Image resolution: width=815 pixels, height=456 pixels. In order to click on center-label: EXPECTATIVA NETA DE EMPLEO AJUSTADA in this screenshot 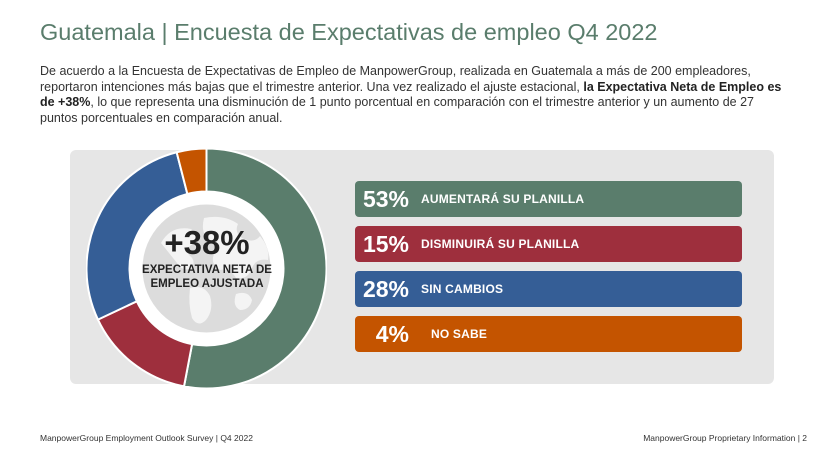, I will do `click(207, 277)`.